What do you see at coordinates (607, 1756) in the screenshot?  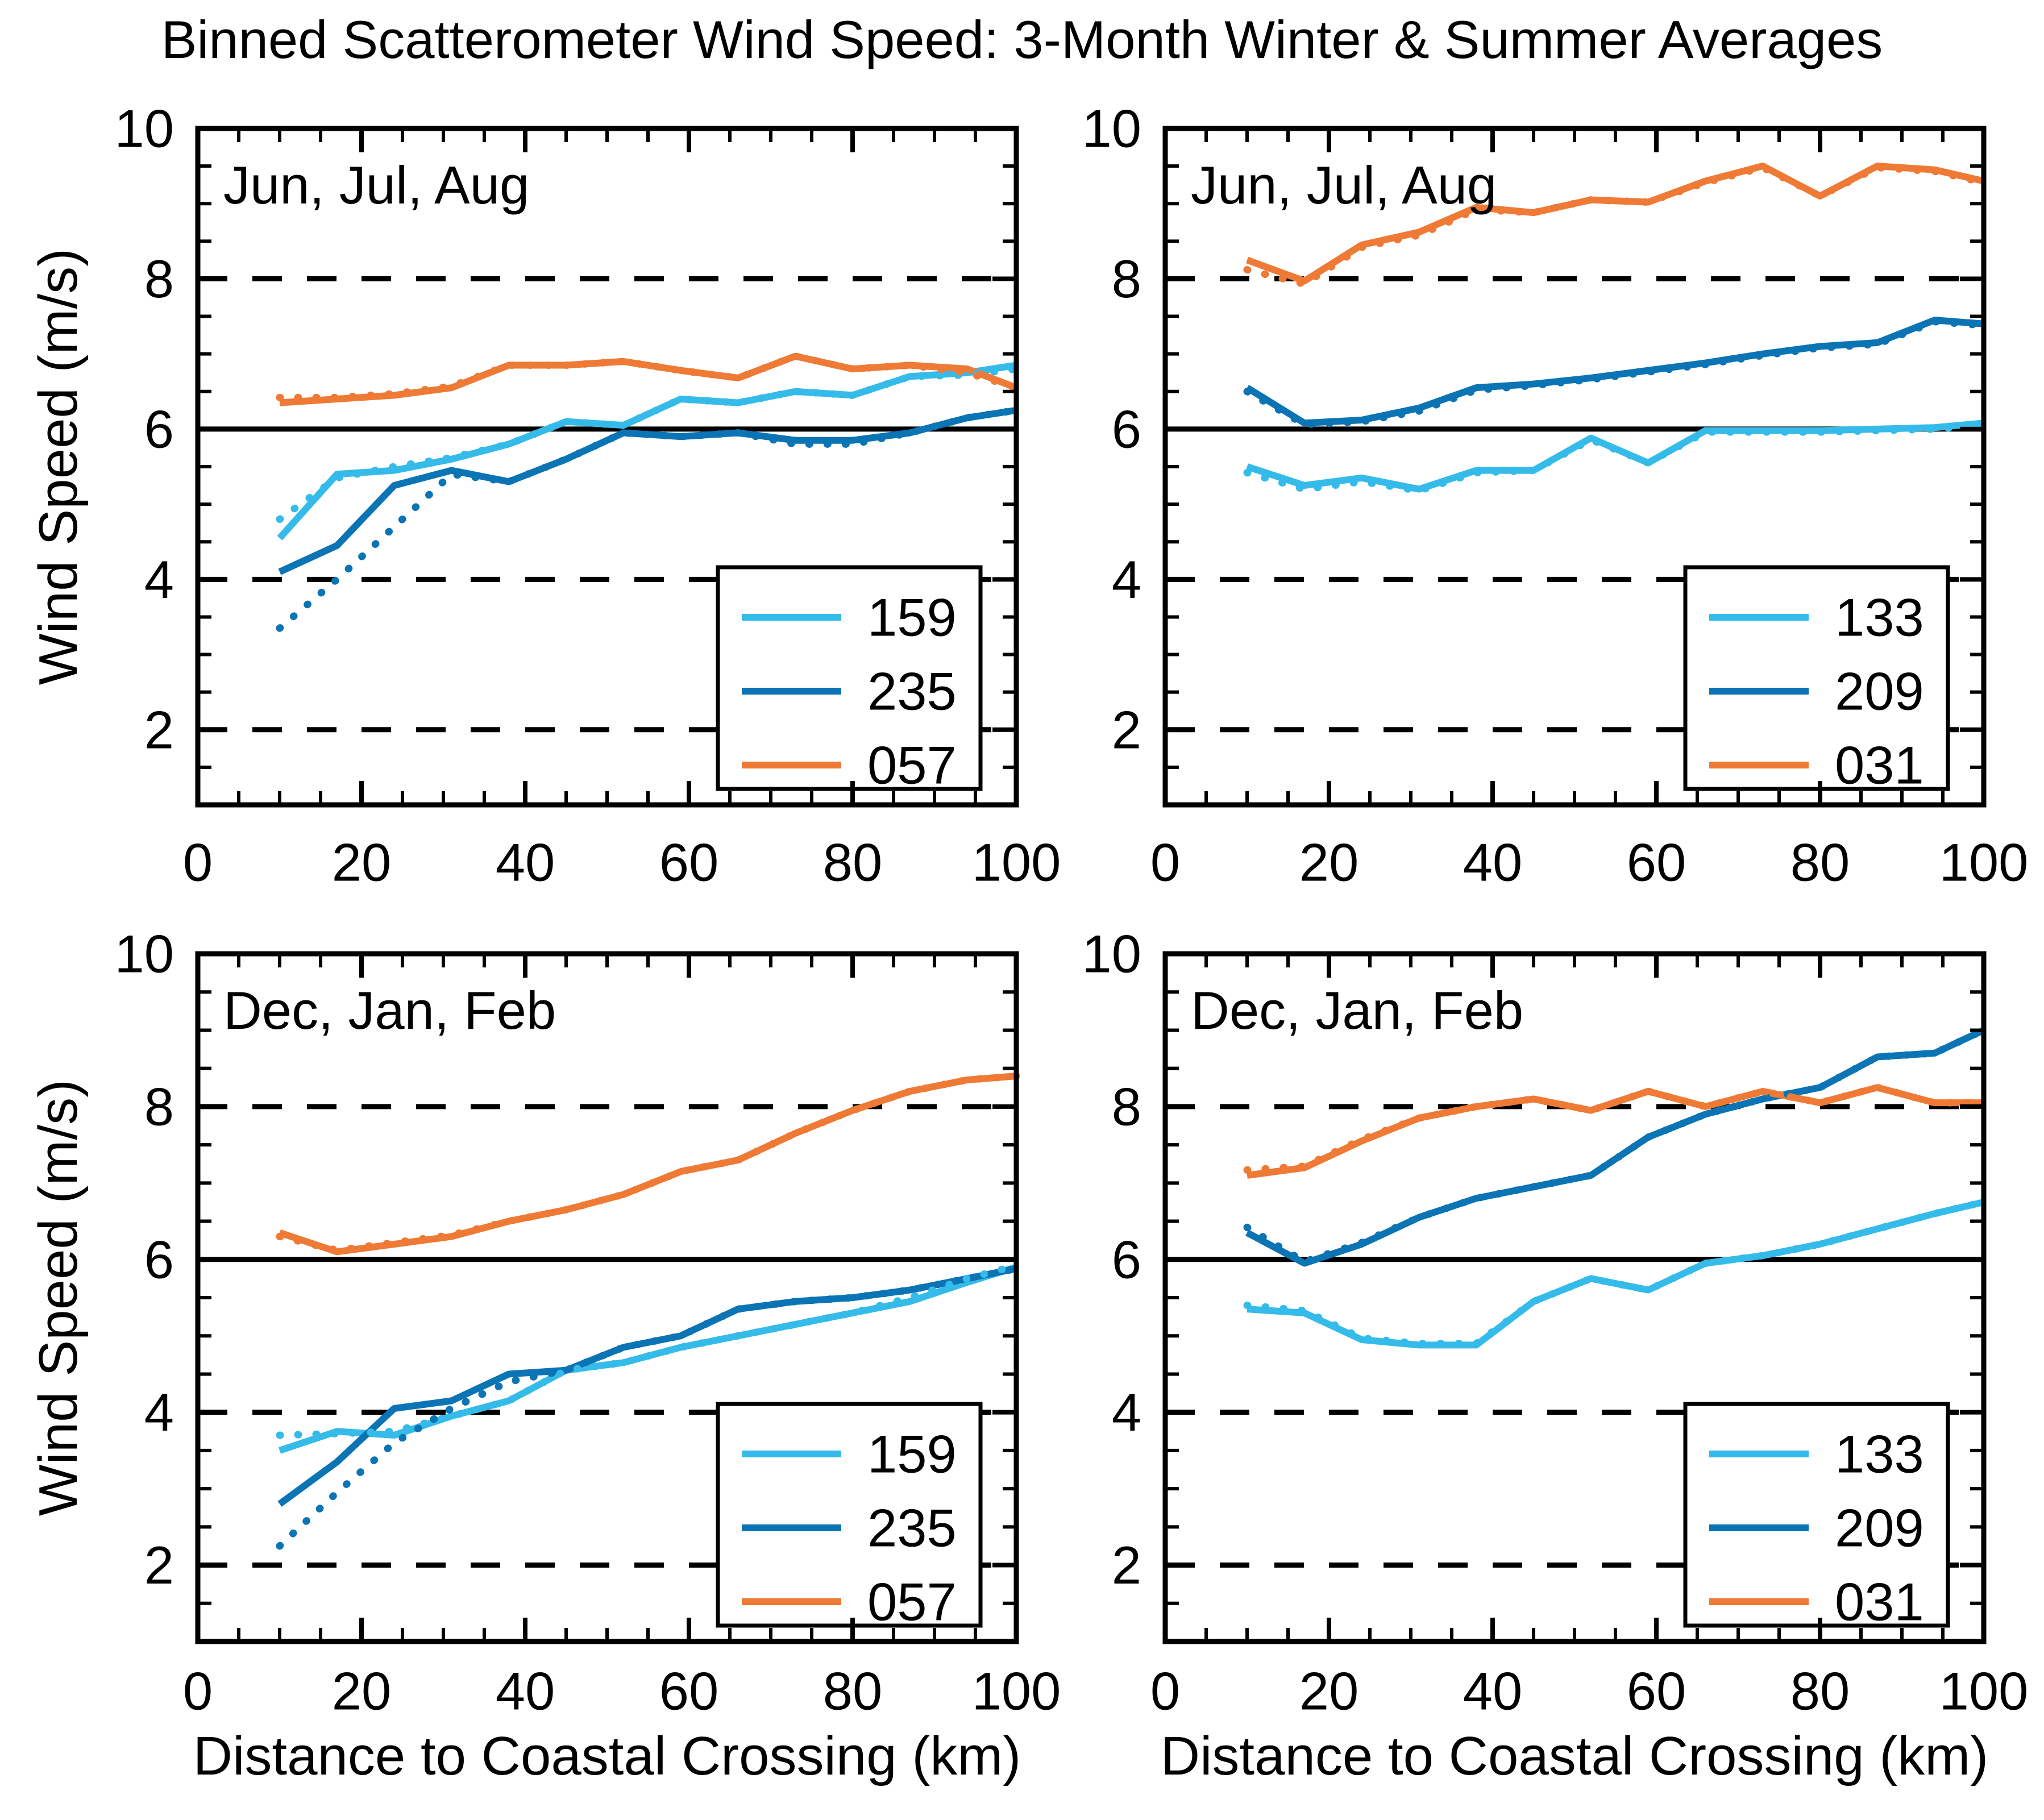 I see `x-axis-label-left: Distance to Coastal Crossing (km)` at bounding box center [607, 1756].